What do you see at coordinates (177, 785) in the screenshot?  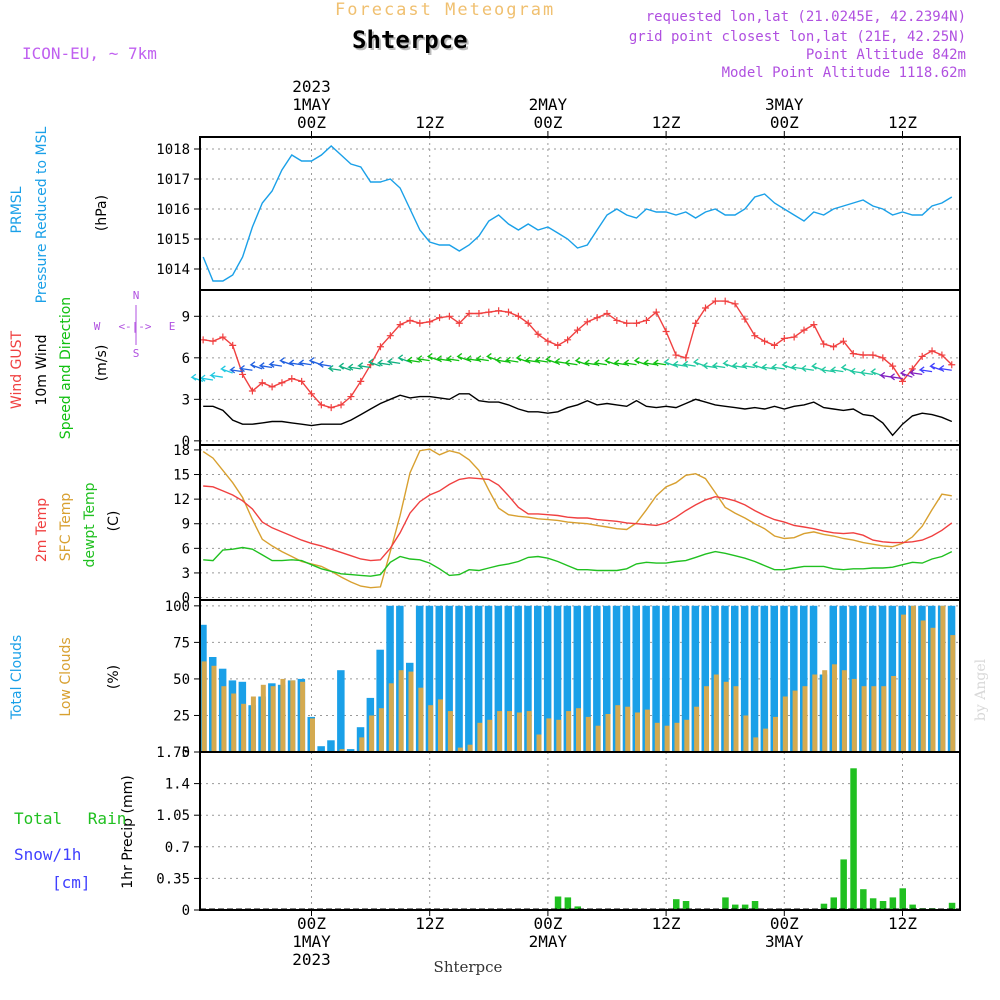 I see `y-tick-label: 1.4` at bounding box center [177, 785].